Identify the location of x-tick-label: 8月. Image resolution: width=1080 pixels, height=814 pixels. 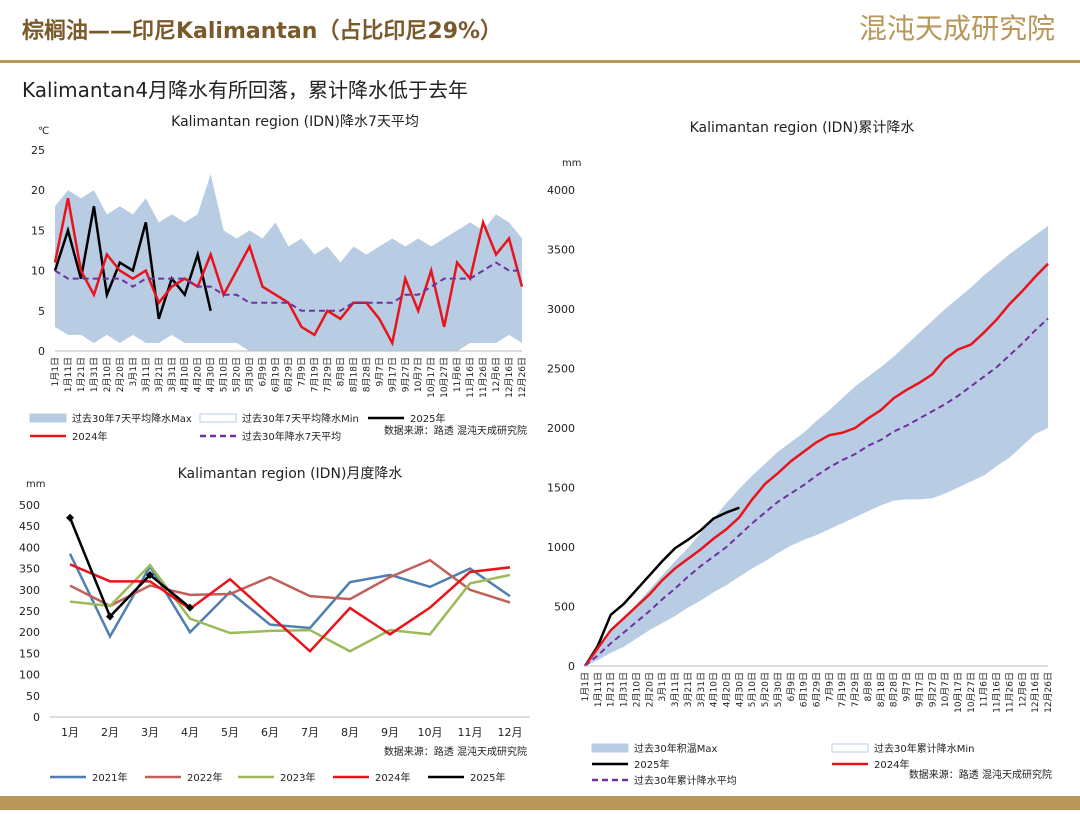
(350, 732).